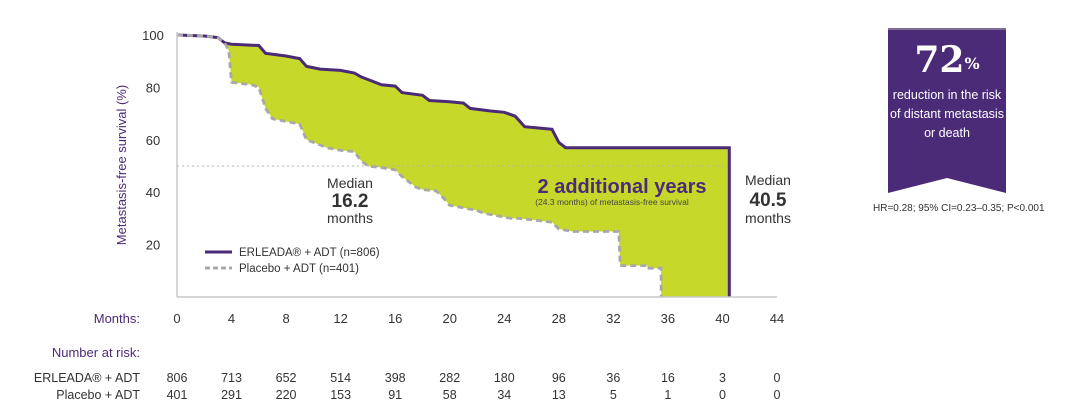 The height and width of the screenshot is (417, 1080). Describe the element at coordinates (286, 378) in the screenshot. I see `risk-cell: 652` at that location.